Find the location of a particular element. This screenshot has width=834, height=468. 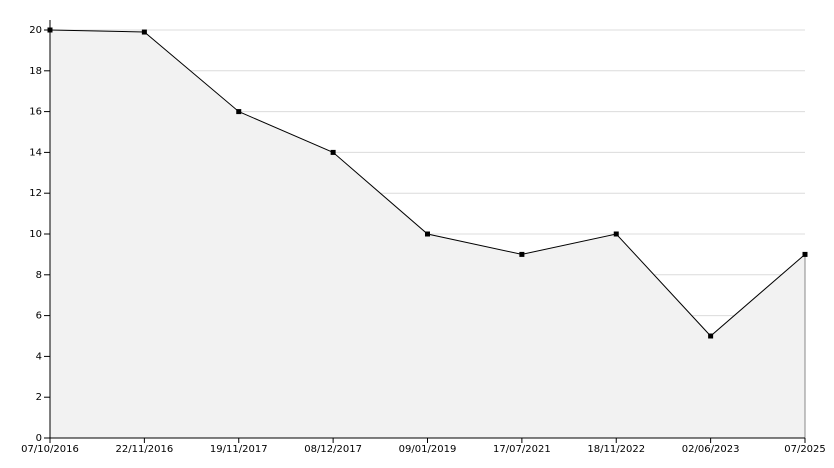

y-tick-label: 14 is located at coordinates (35, 152).